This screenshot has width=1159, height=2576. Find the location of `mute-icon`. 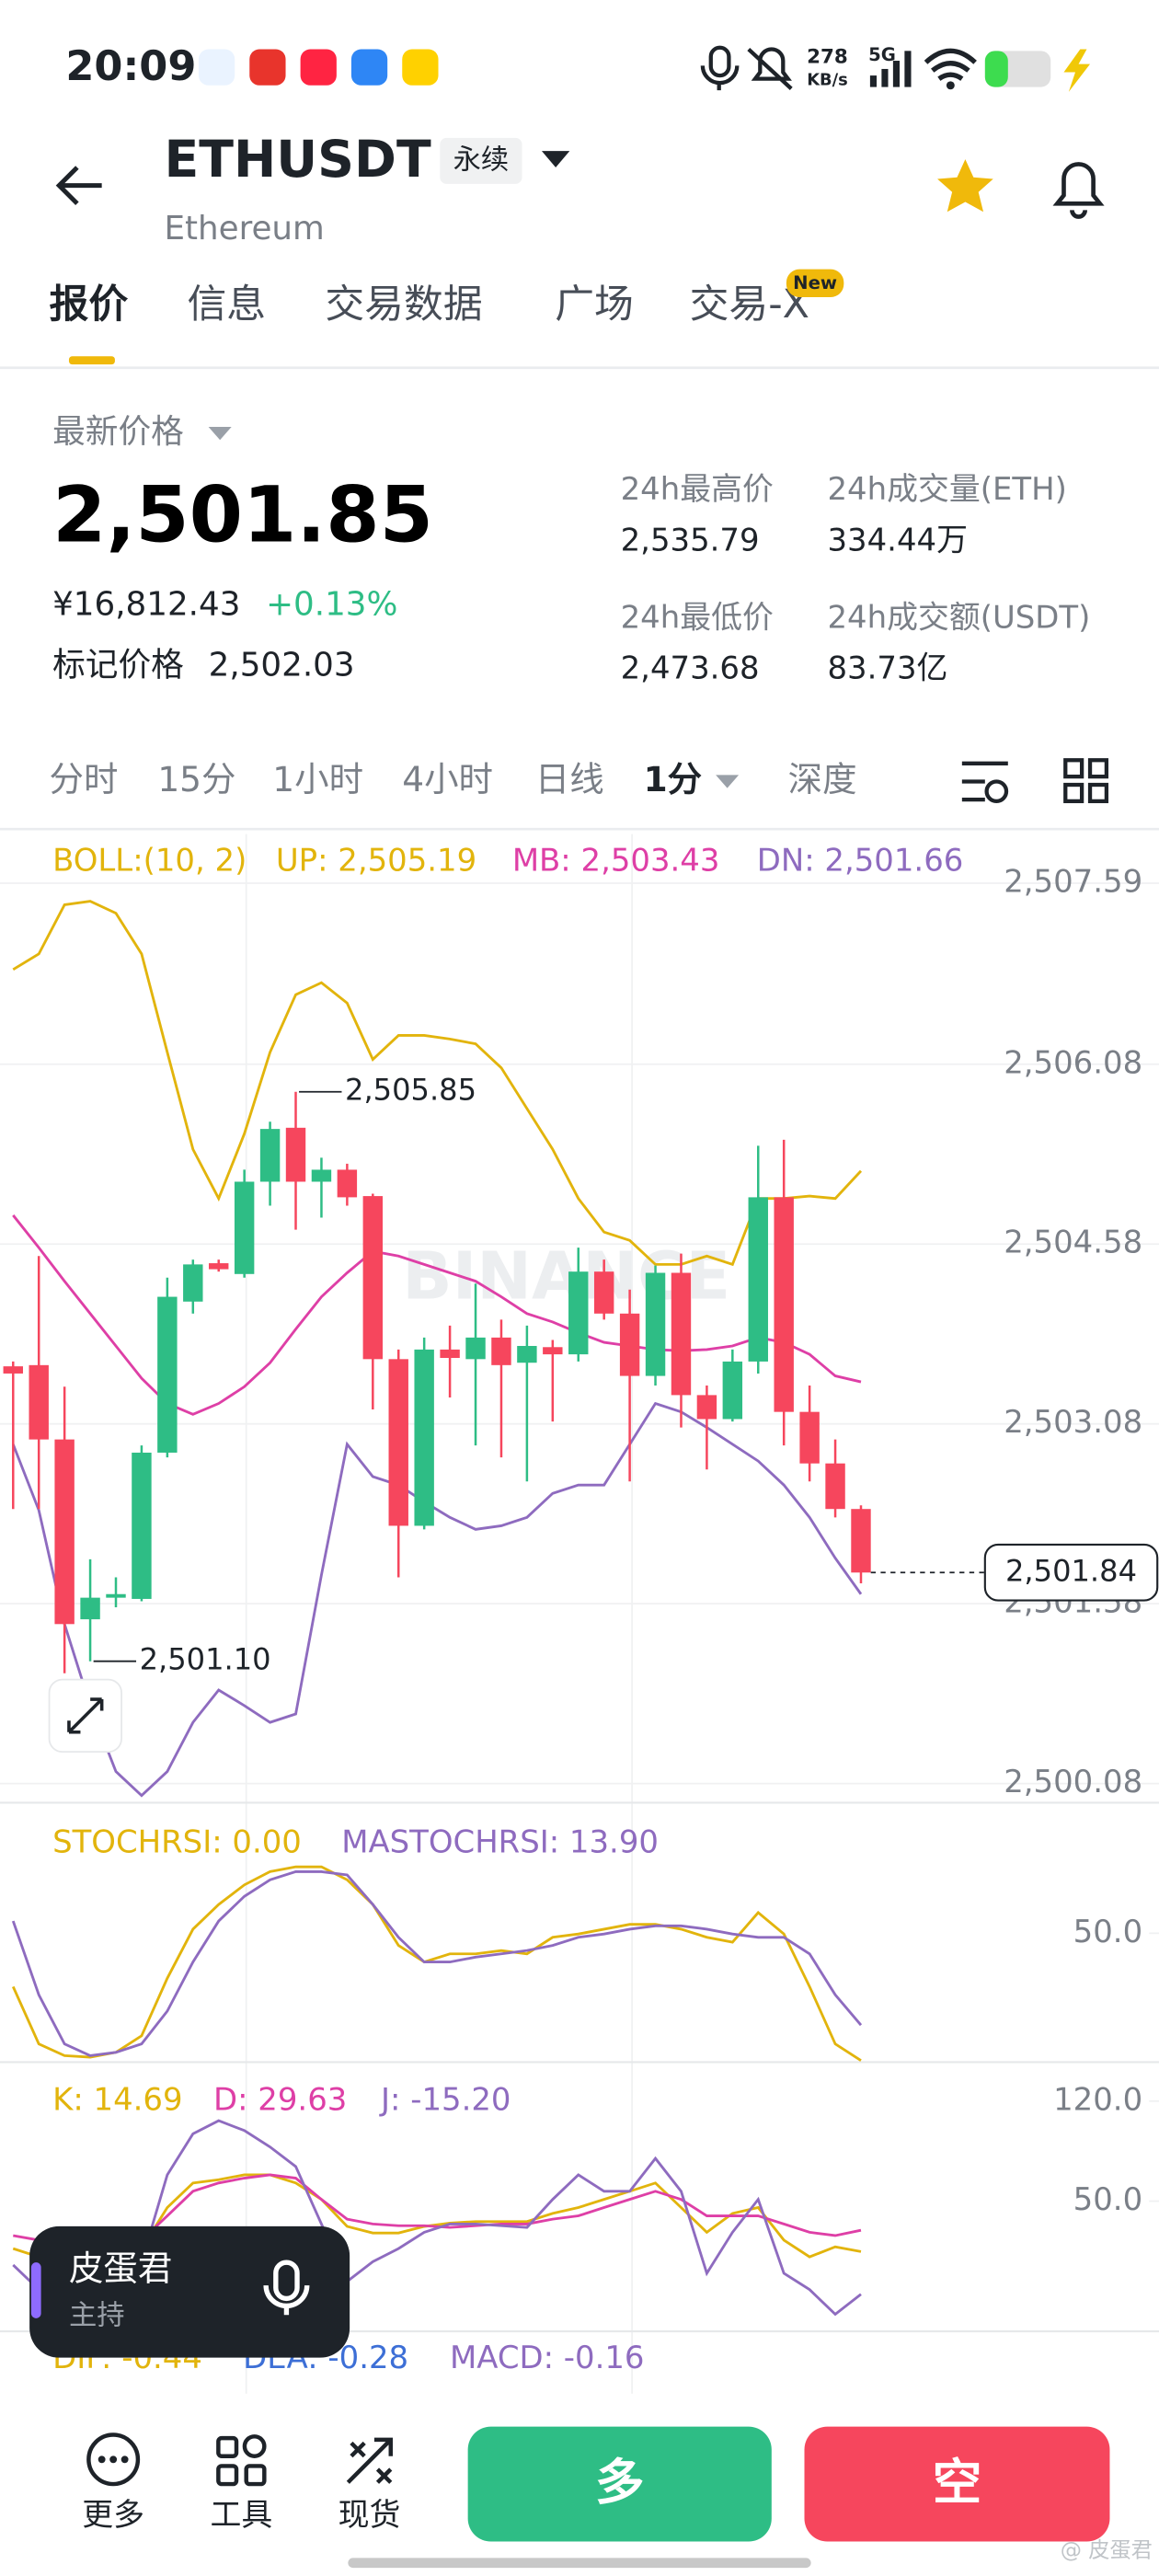

mute-icon is located at coordinates (770, 68).